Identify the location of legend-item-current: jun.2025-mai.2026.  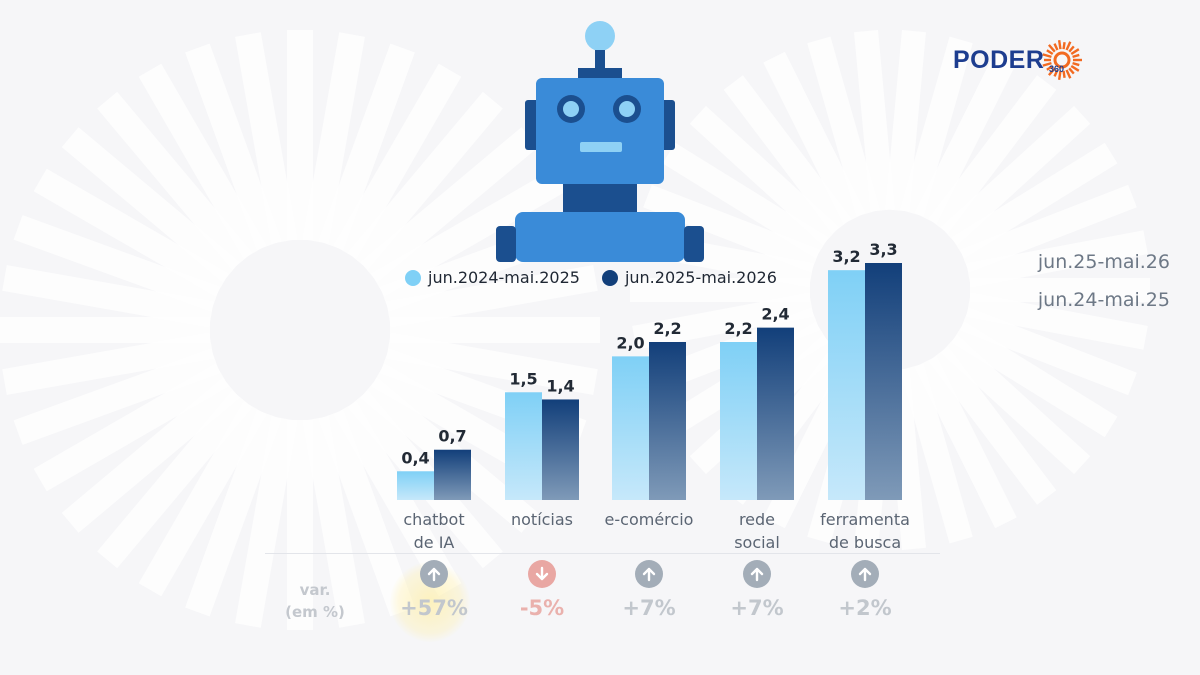
(689, 277).